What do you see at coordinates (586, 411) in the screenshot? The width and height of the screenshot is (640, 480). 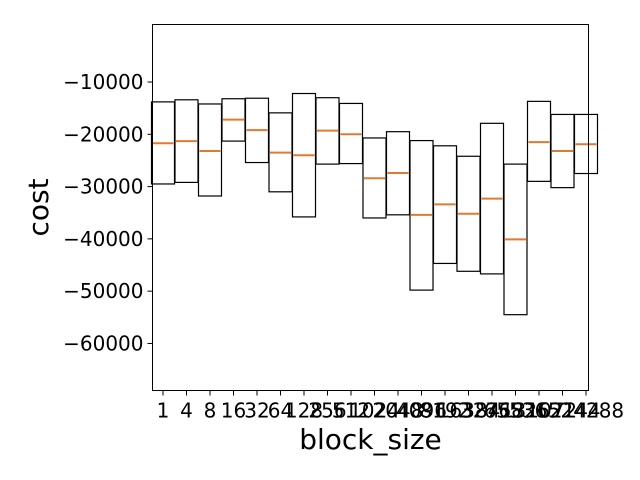 I see `x-tick-label: 524288` at bounding box center [586, 411].